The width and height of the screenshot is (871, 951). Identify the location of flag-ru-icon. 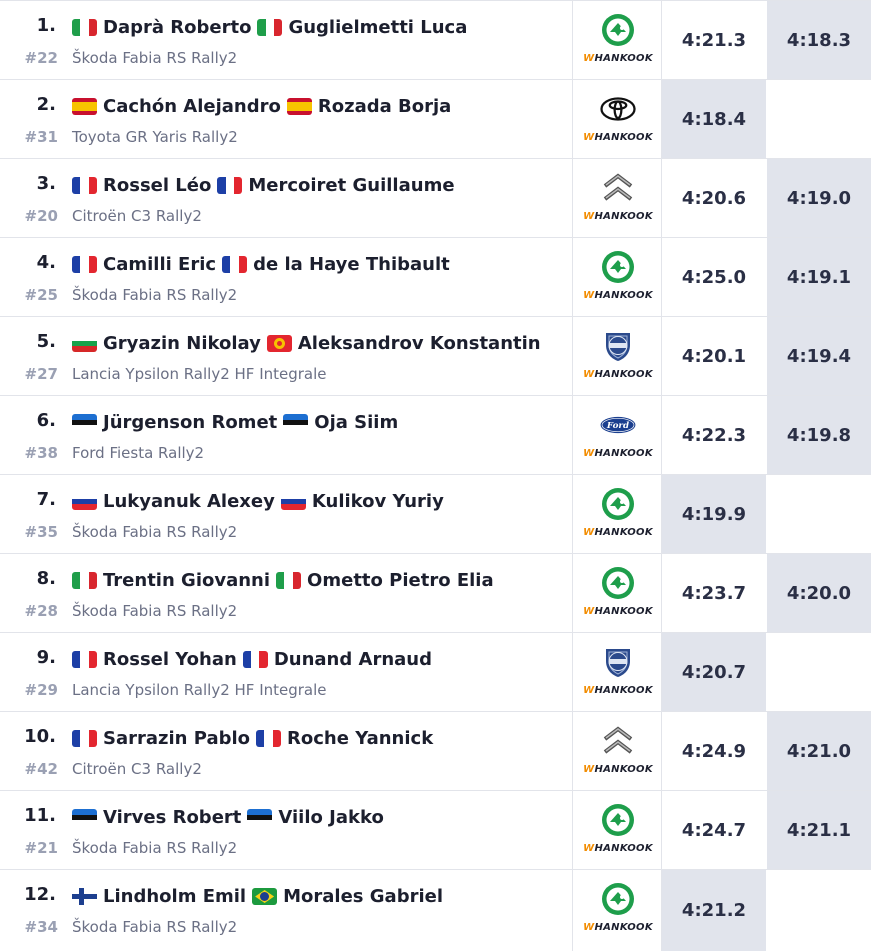
(84, 501).